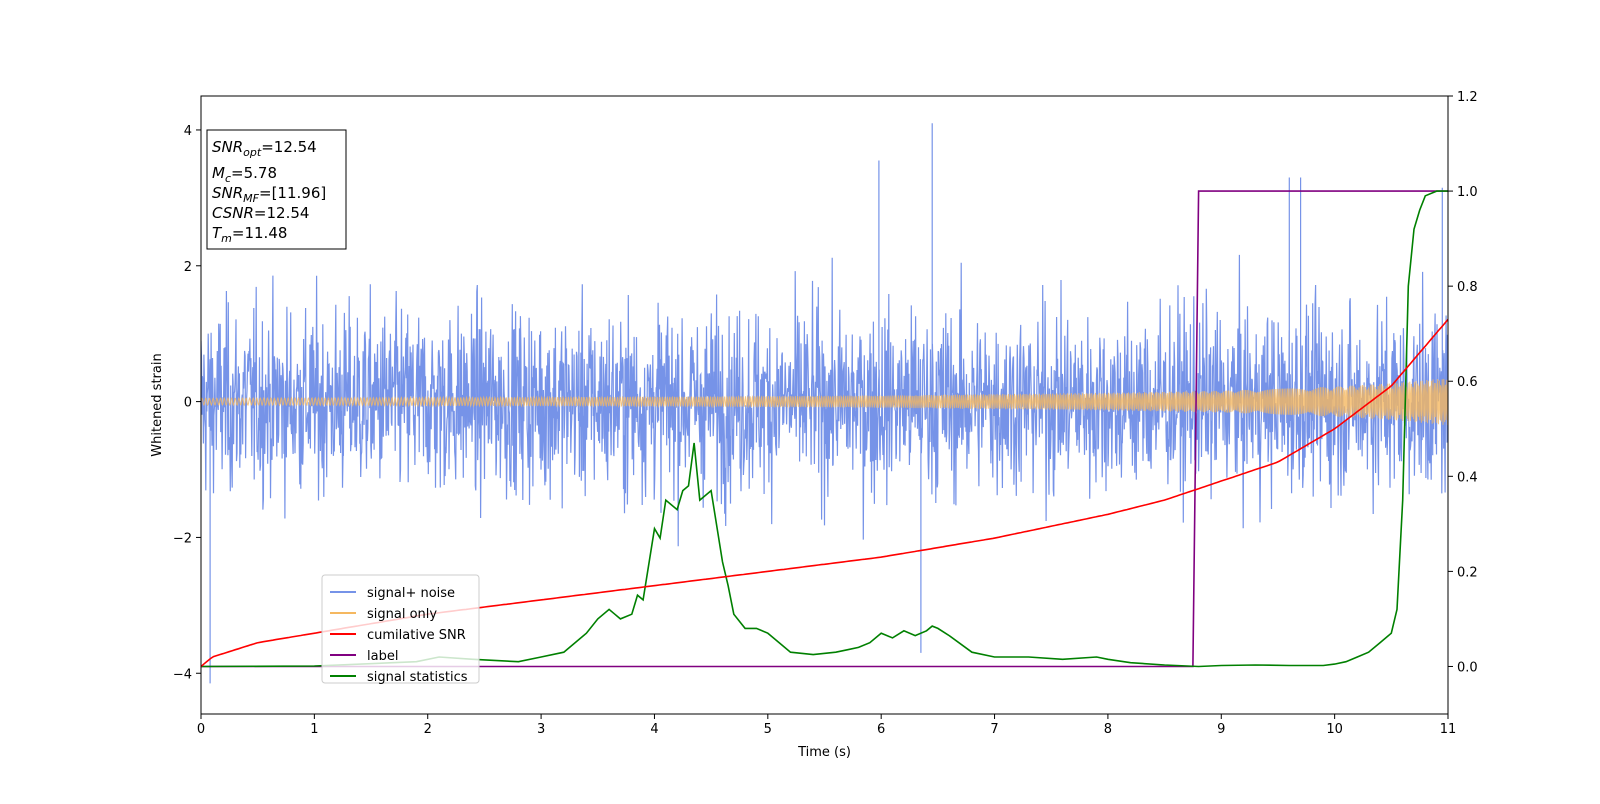 The image size is (1600, 804). I want to click on stats-mc: Mc=5.78, so click(244, 174).